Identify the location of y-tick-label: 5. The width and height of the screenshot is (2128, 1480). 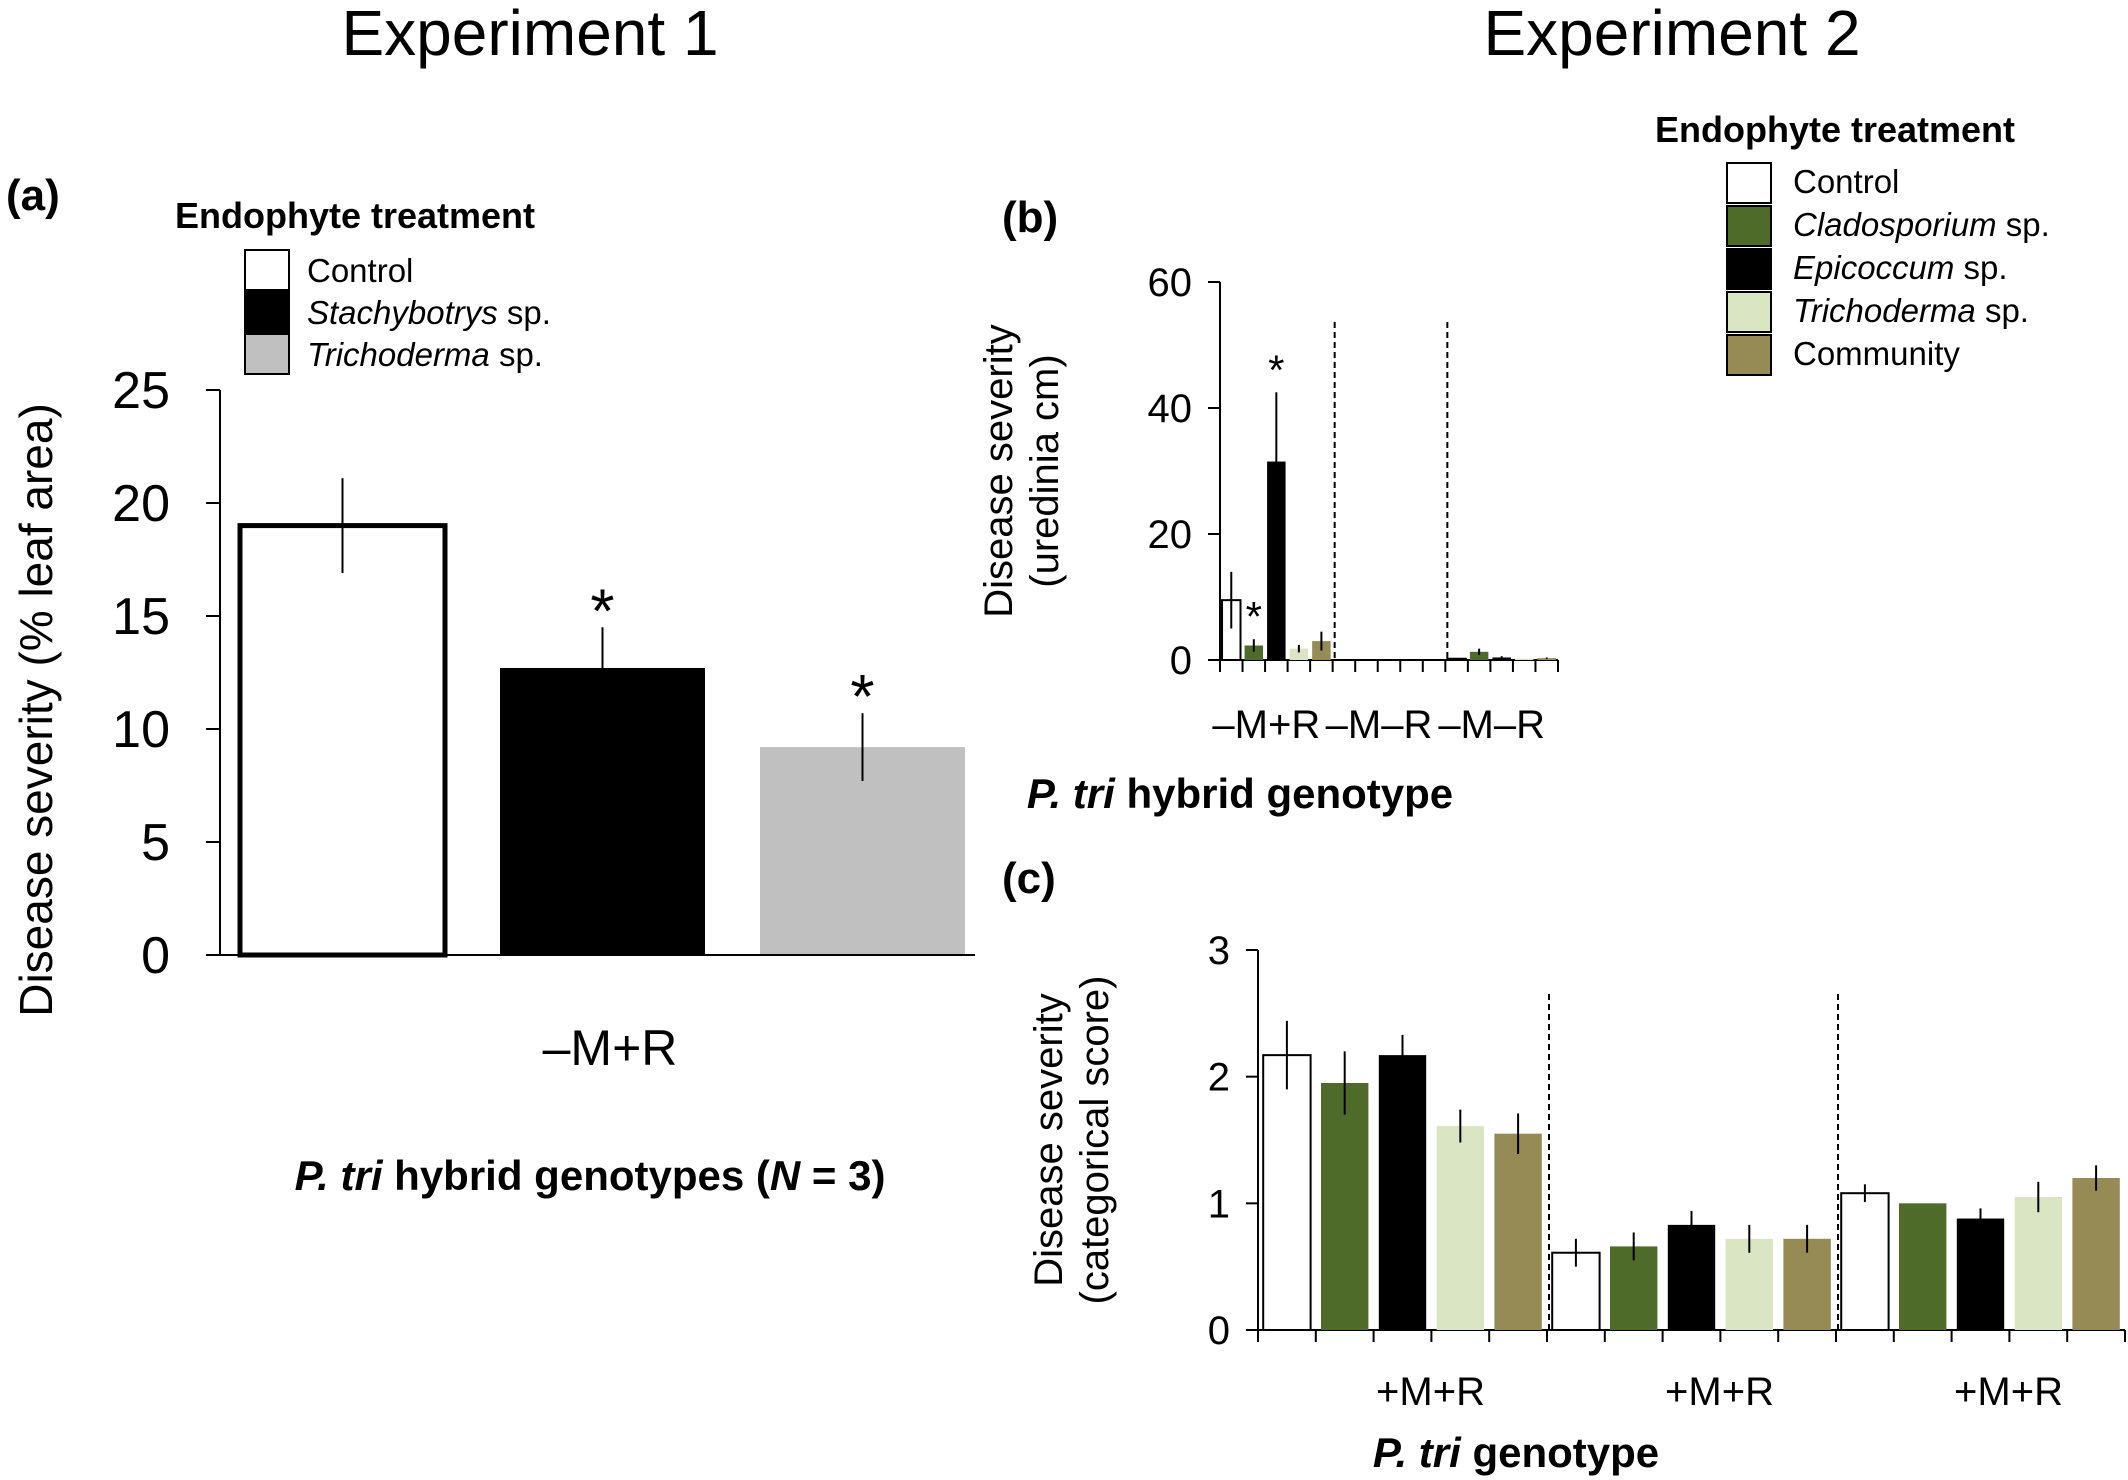
(155, 843).